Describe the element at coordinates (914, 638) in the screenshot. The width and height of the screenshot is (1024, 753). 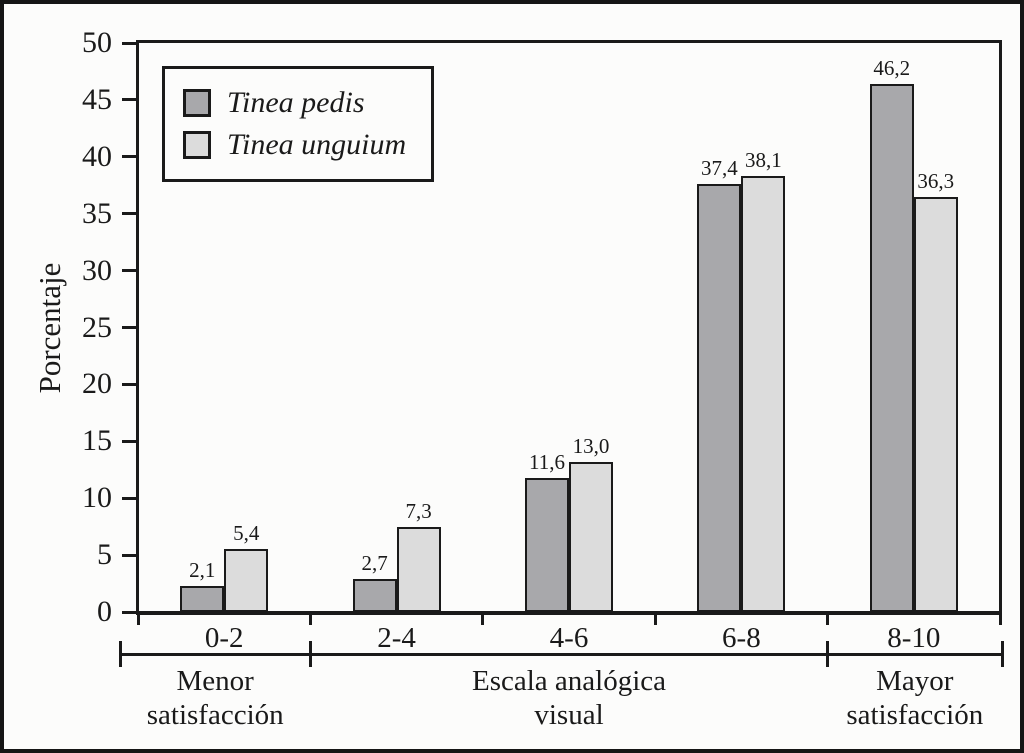
I see `category-label: 8-10` at that location.